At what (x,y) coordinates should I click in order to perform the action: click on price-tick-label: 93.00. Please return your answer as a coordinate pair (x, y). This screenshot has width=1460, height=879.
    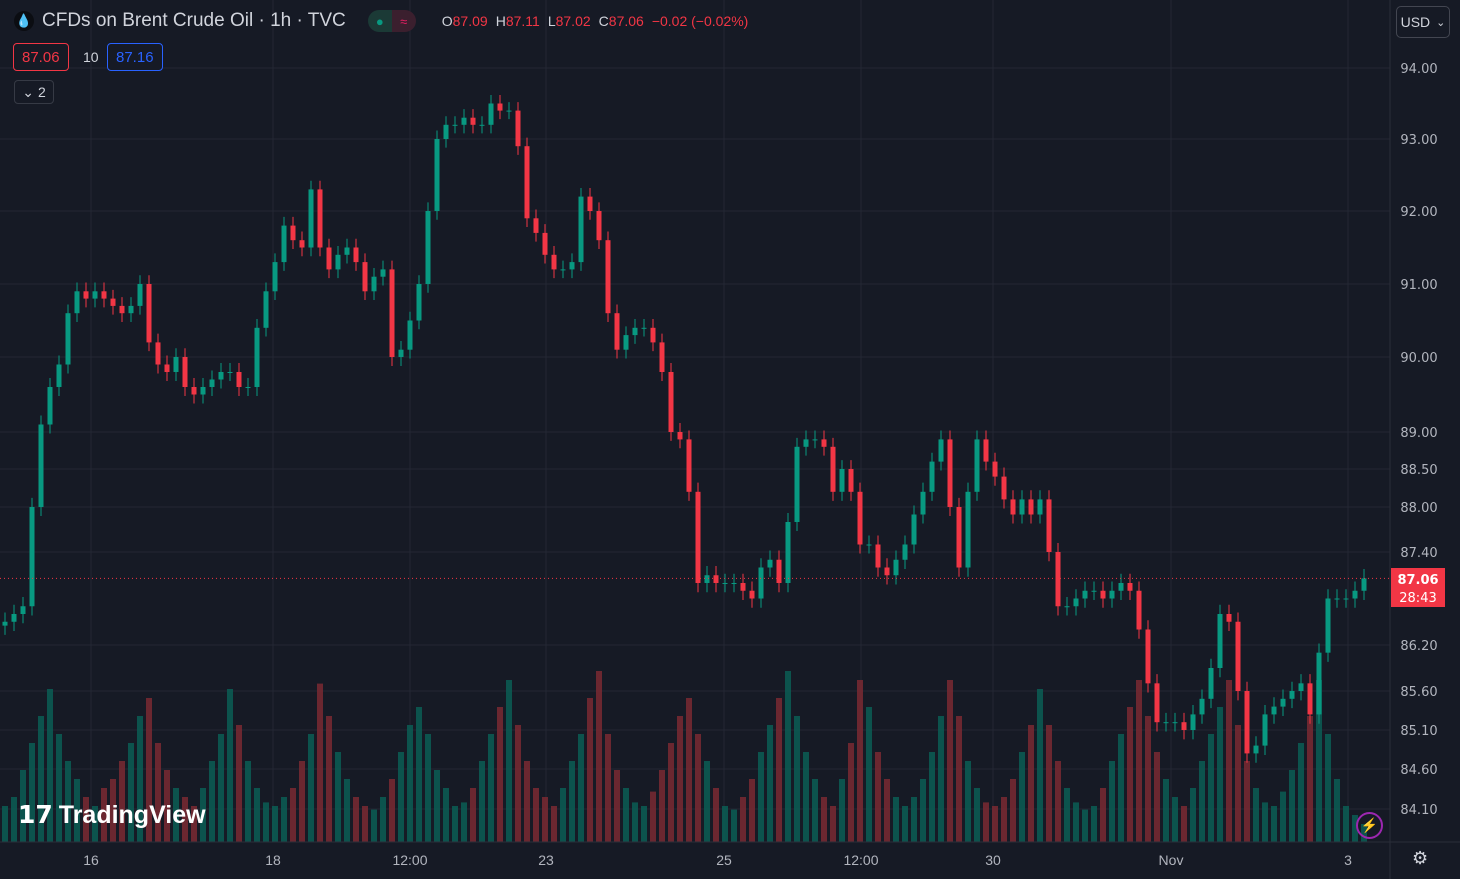
    Looking at the image, I should click on (1418, 140).